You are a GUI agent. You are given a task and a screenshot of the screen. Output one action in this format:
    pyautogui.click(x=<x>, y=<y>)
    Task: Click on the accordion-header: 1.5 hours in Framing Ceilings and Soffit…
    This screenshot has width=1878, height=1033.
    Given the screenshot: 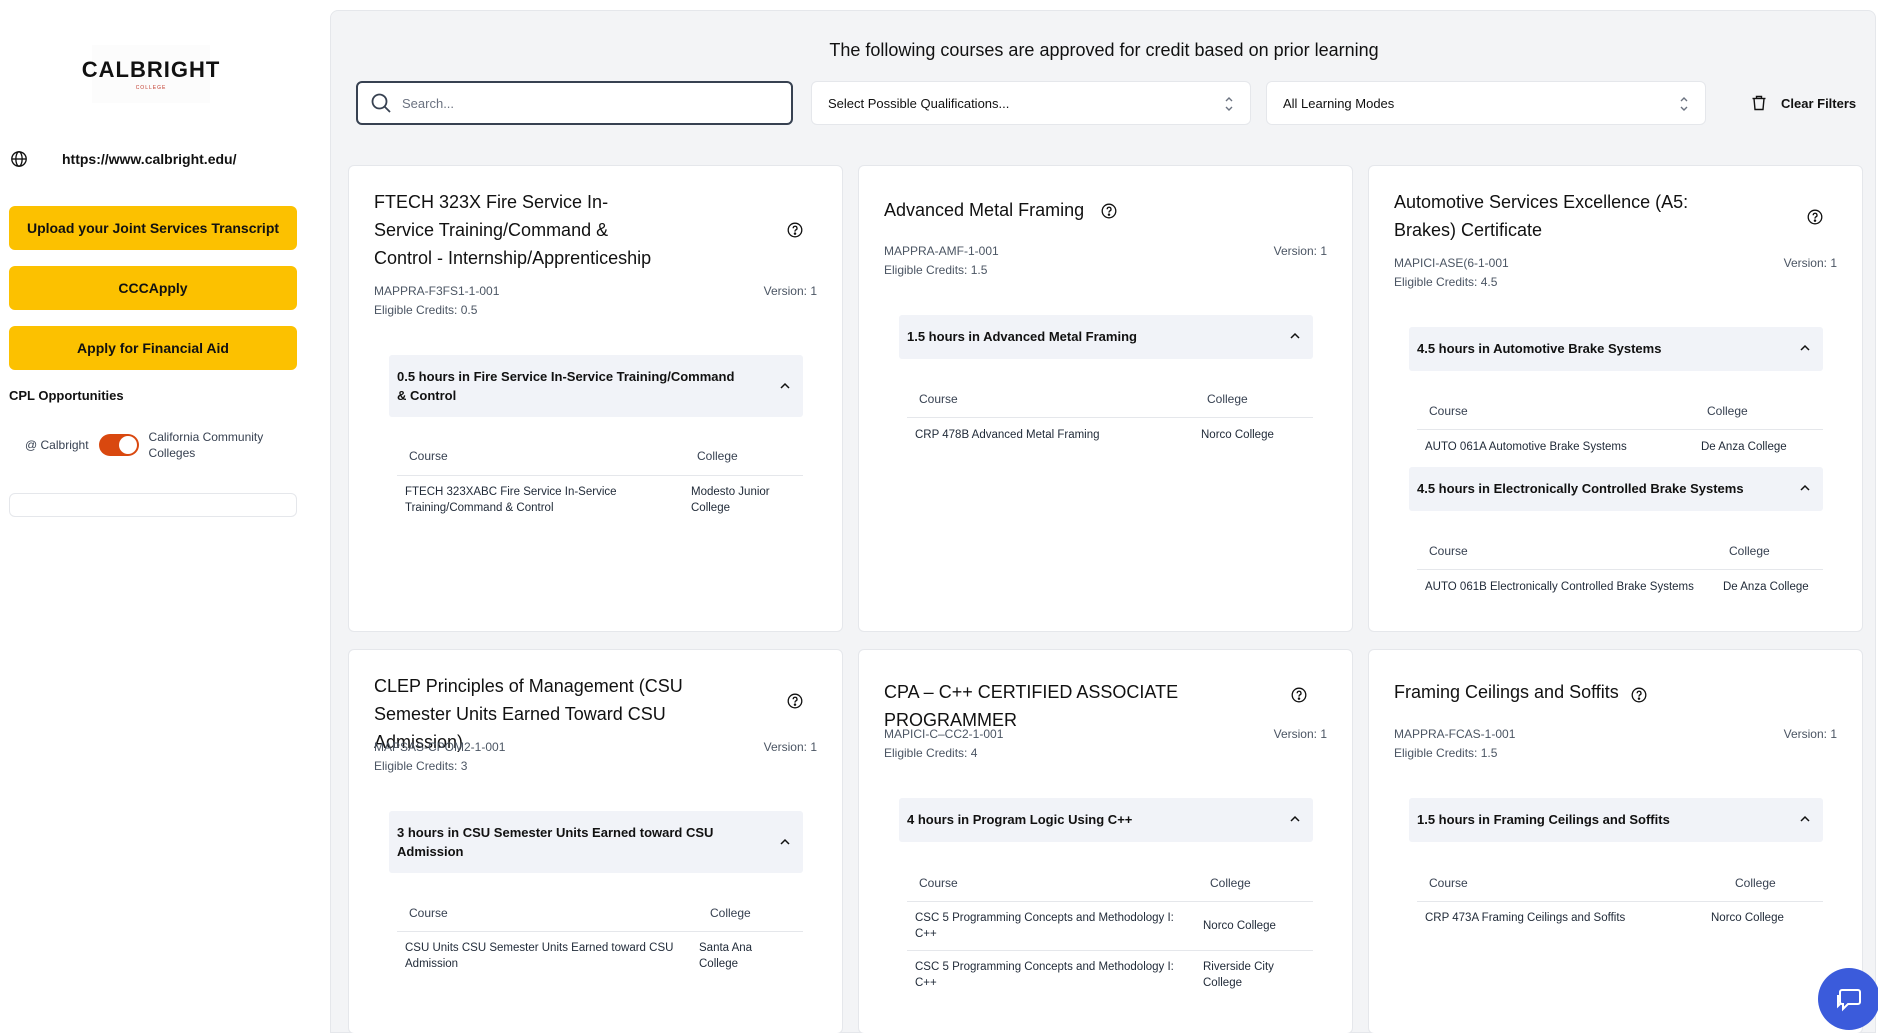 What is the action you would take?
    pyautogui.click(x=1616, y=820)
    